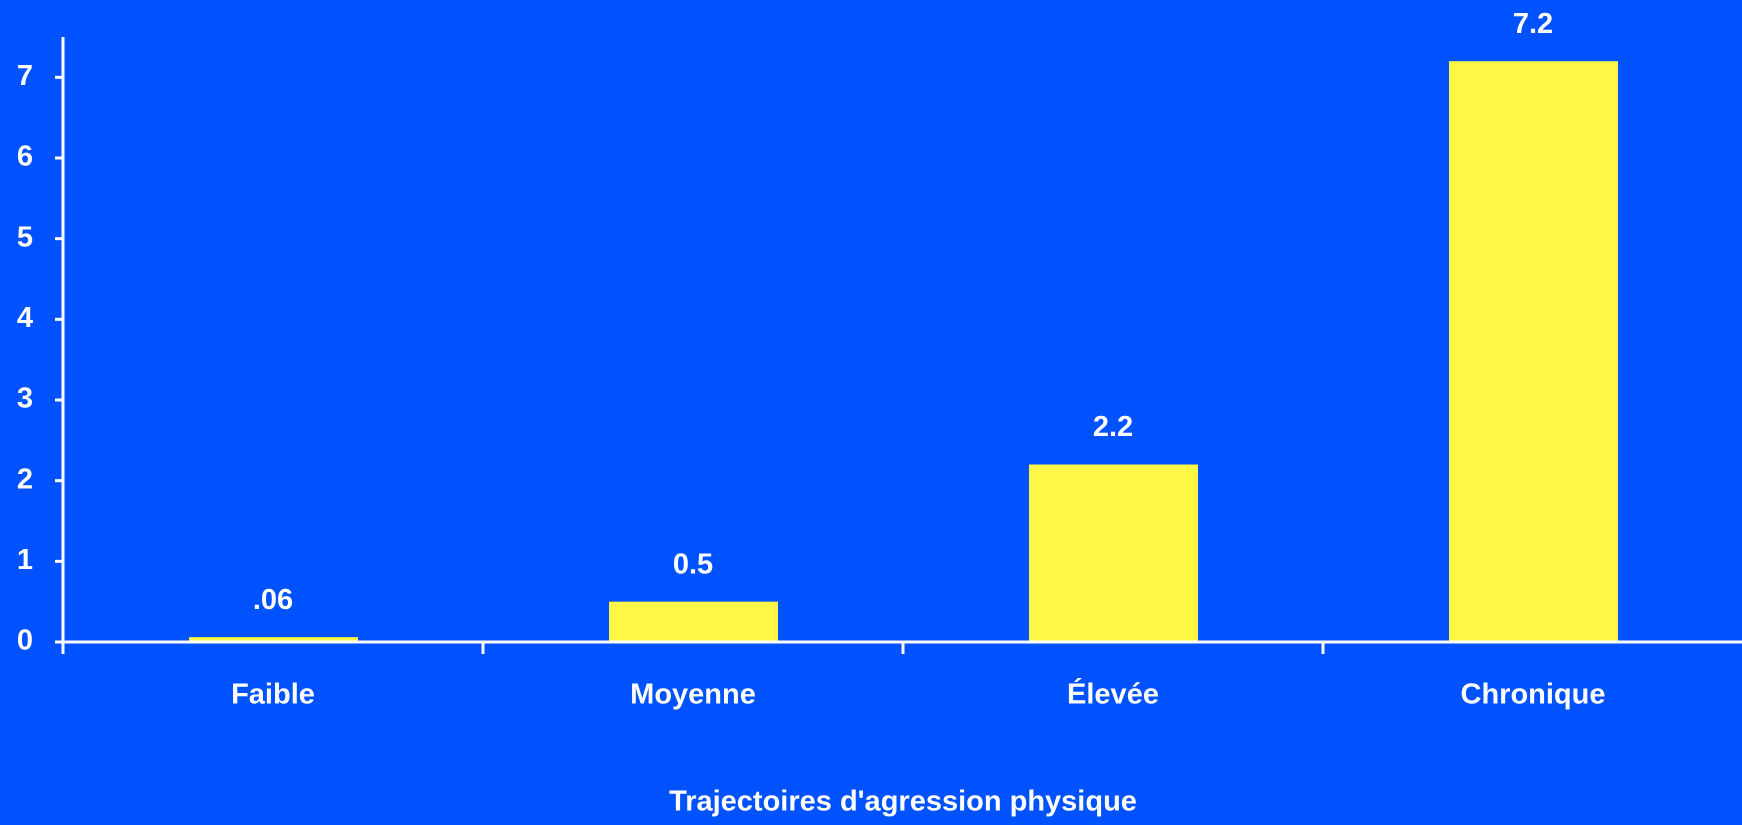 The height and width of the screenshot is (825, 1742). I want to click on y-tick-label: 7, so click(25, 76).